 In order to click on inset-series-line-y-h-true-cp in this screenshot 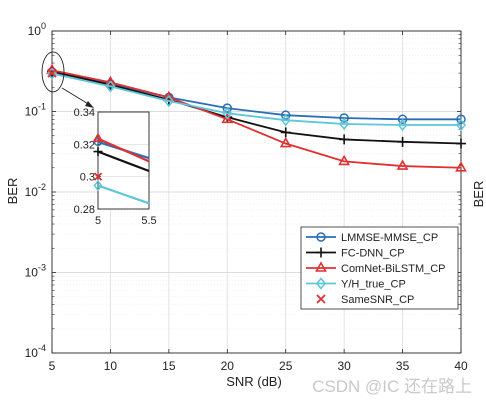, I will do `click(123, 194)`.